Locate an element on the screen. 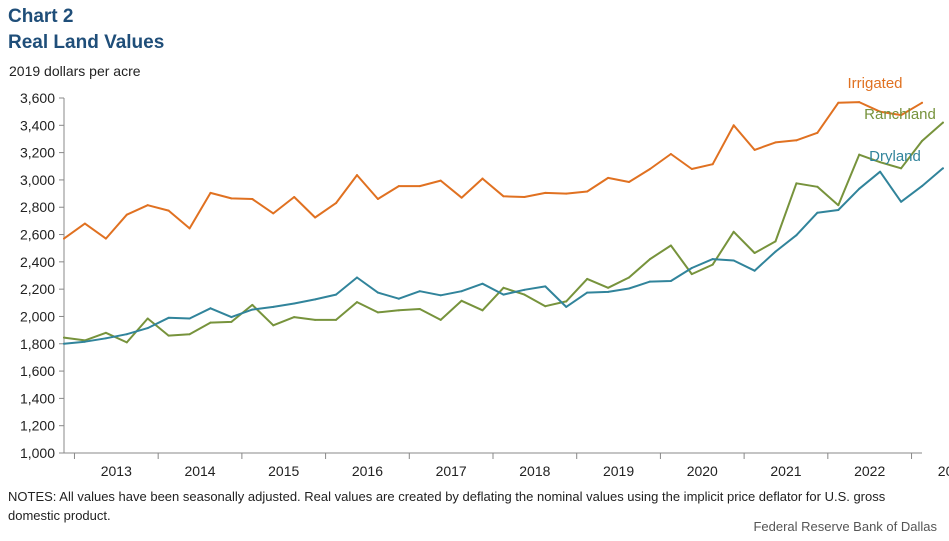  chart-legend: Irrigated Ranchland Dryland is located at coordinates (891, 120).